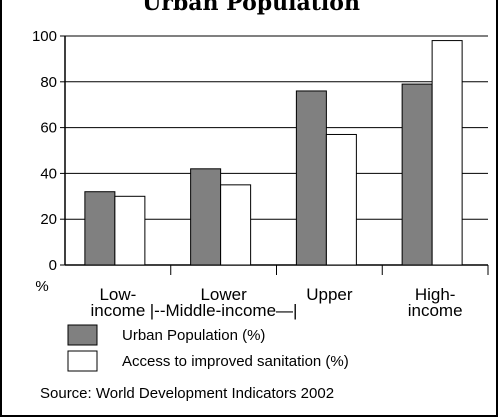 Image resolution: width=498 pixels, height=417 pixels. Describe the element at coordinates (48, 128) in the screenshot. I see `y-tick-label: 60` at that location.